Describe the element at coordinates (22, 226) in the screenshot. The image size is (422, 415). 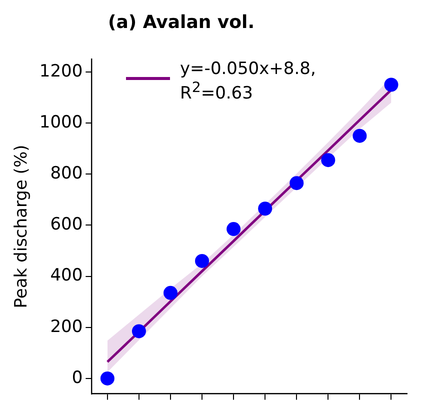
I see `y-axis-title: Peak discharge (%)` at that location.